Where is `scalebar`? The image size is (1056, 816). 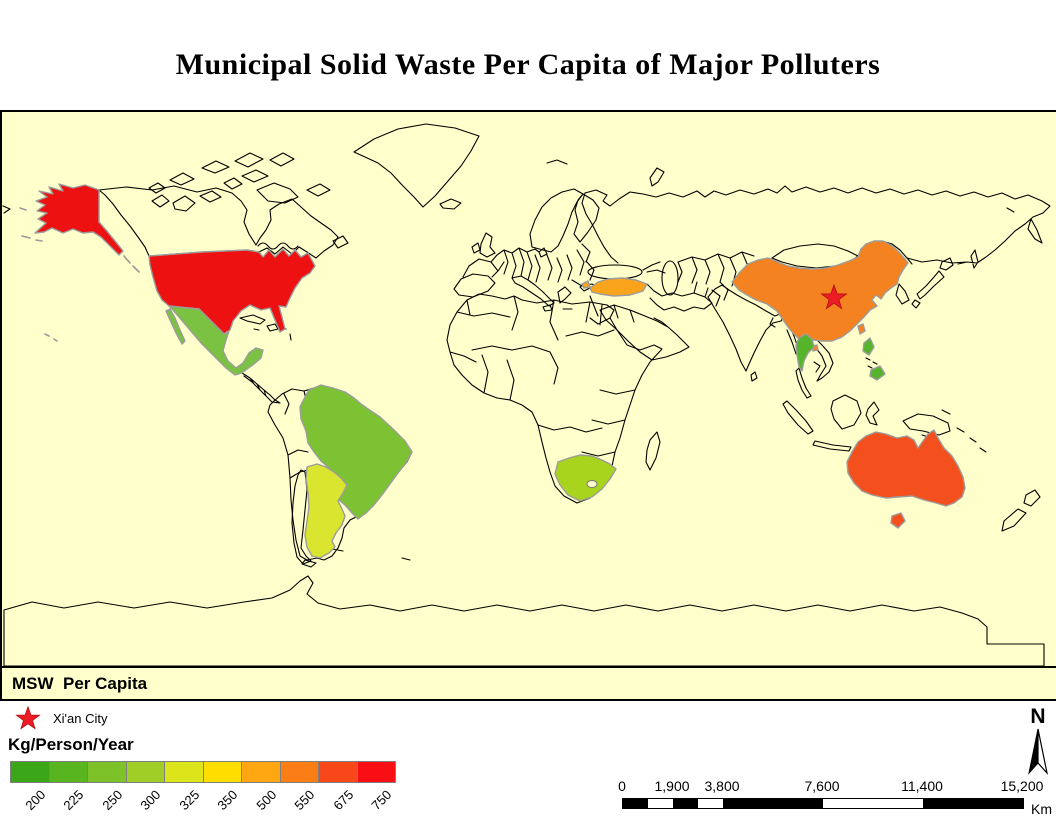 scalebar is located at coordinates (823, 803).